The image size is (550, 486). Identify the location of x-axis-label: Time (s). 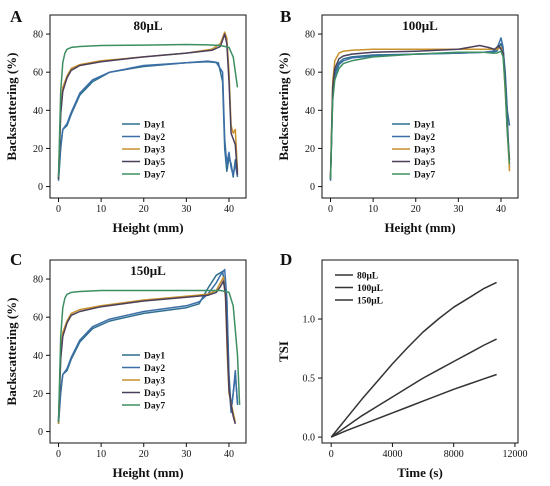
(420, 472).